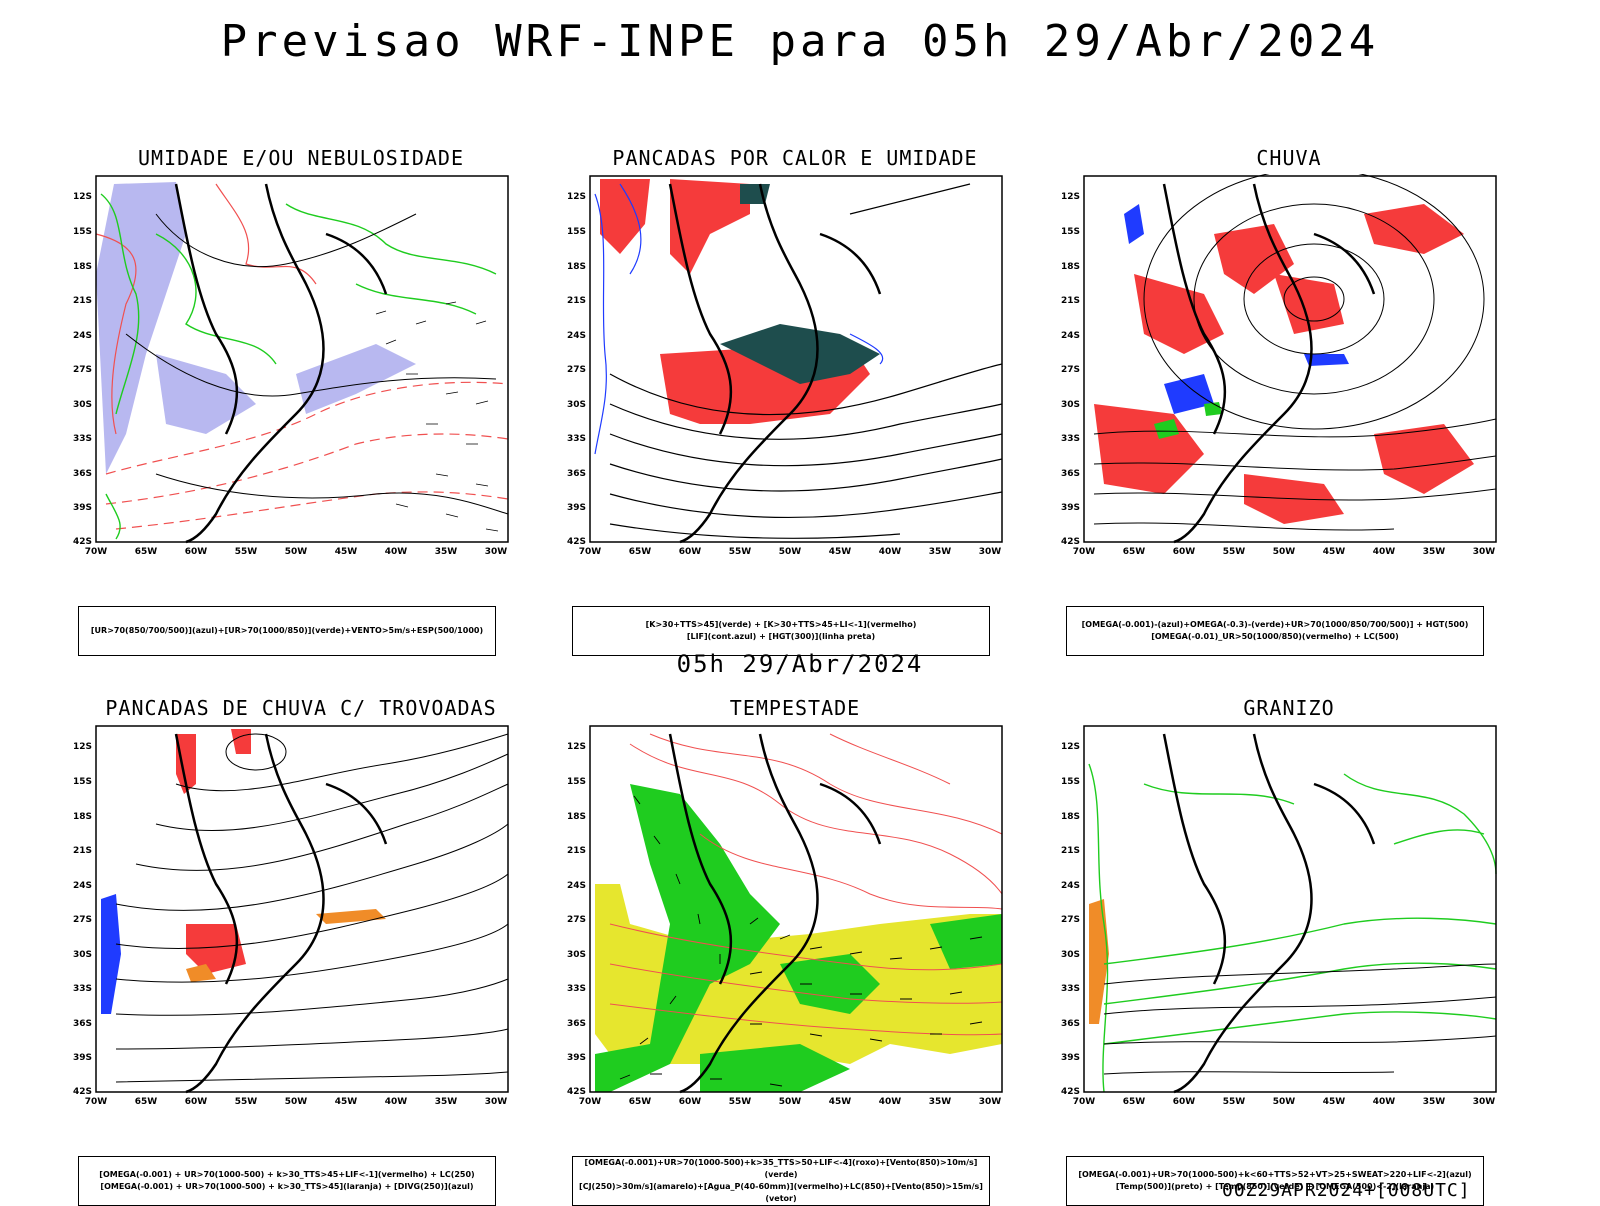  Describe the element at coordinates (806, 884) in the screenshot. I see `red-lc-contours` at that location.